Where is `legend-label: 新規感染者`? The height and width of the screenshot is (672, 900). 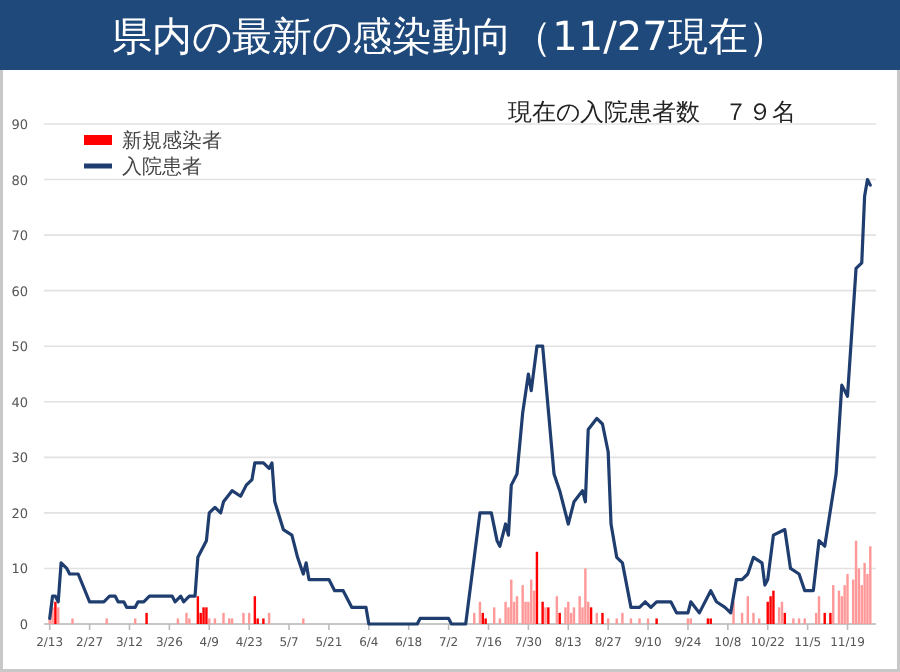 legend-label: 新規感染者 is located at coordinates (172, 141).